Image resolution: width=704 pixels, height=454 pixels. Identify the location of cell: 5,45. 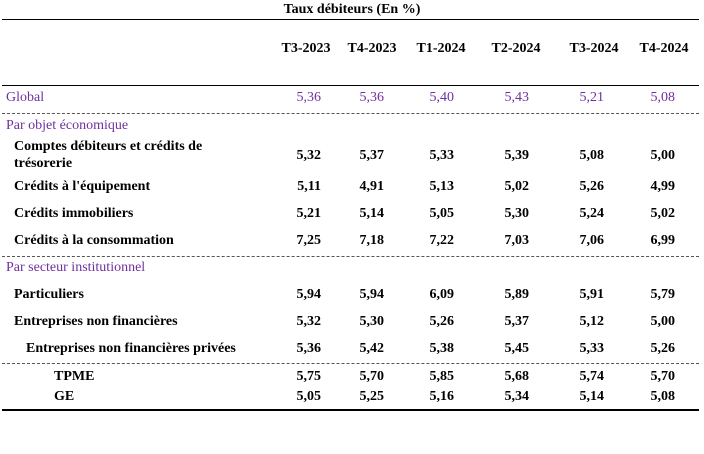
(517, 348).